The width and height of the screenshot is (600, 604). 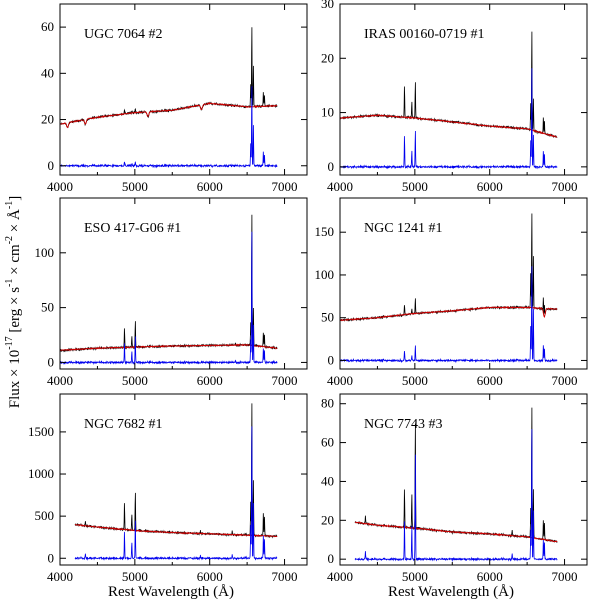 I want to click on panel-5: 4000 5000 6000 7000 0 500 1000 1500 NGC 7682 #1, so click(x=168, y=488).